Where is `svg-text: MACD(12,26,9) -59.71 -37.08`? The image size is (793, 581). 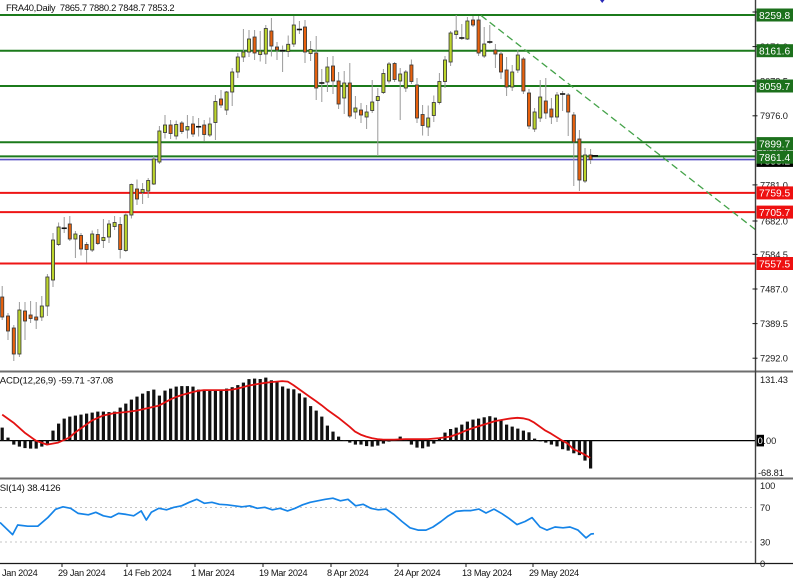
svg-text: MACD(12,26,9) -59.71 -37.08 is located at coordinates (56, 381).